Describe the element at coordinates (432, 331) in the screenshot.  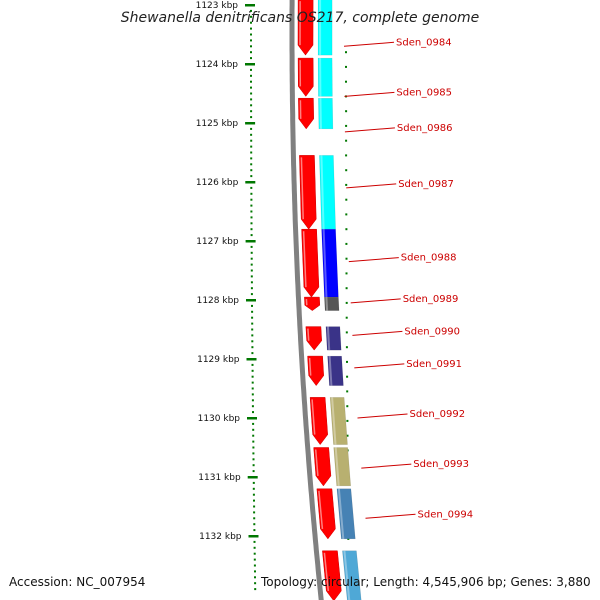
I see `gene-label: Sden_0990` at that location.